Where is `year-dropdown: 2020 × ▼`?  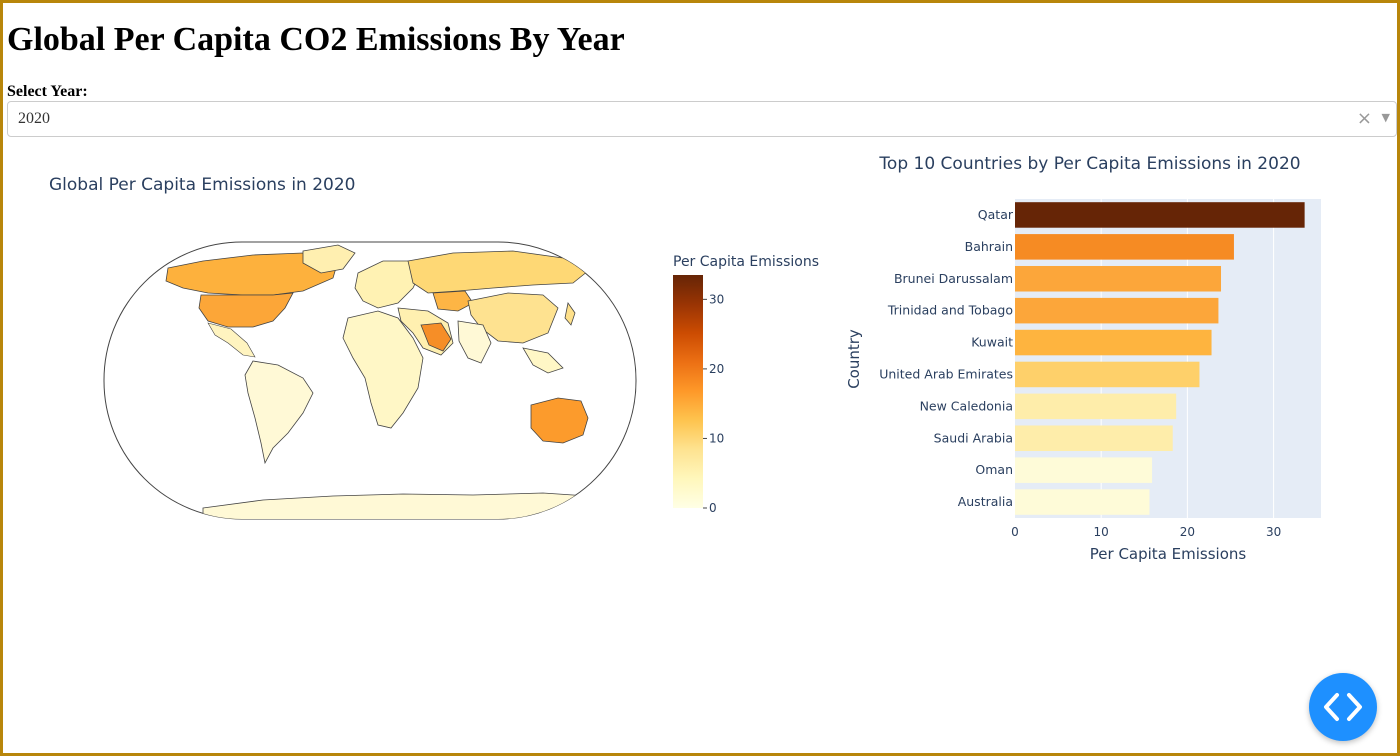 year-dropdown: 2020 × ▼ is located at coordinates (702, 119).